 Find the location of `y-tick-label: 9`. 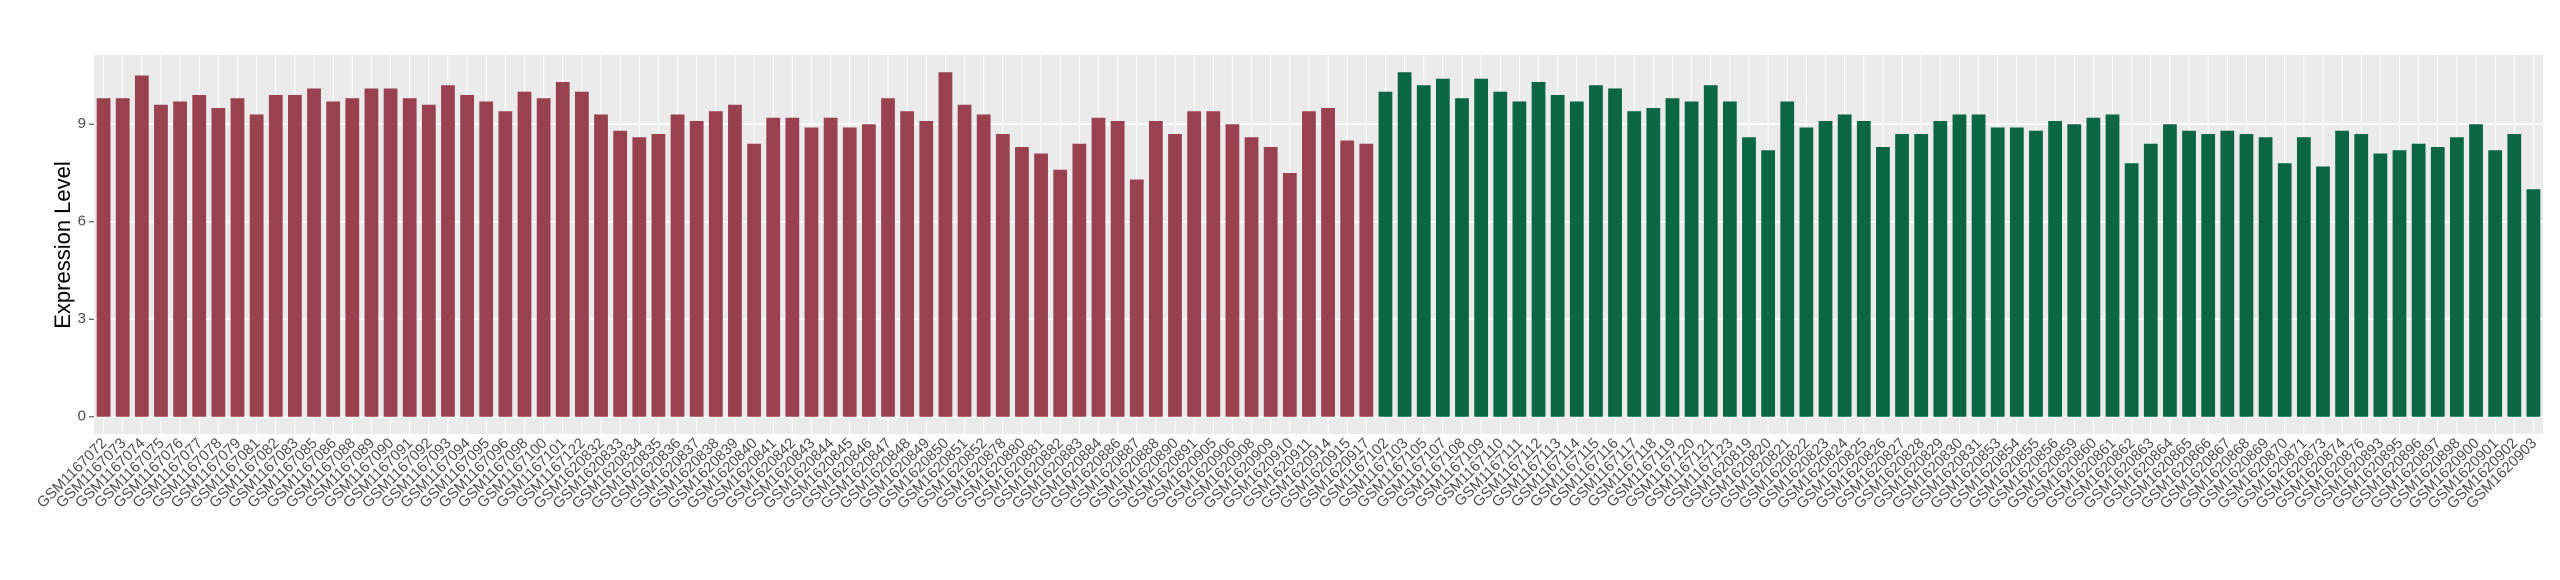

y-tick-label: 9 is located at coordinates (82, 123).